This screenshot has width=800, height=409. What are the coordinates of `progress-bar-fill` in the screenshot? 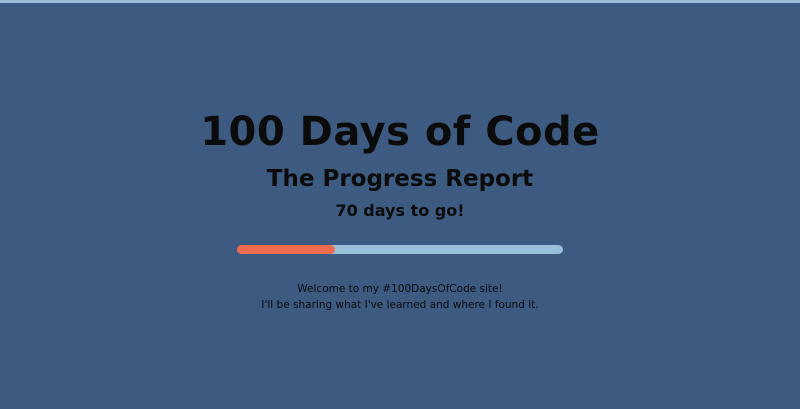 It's located at (286, 249).